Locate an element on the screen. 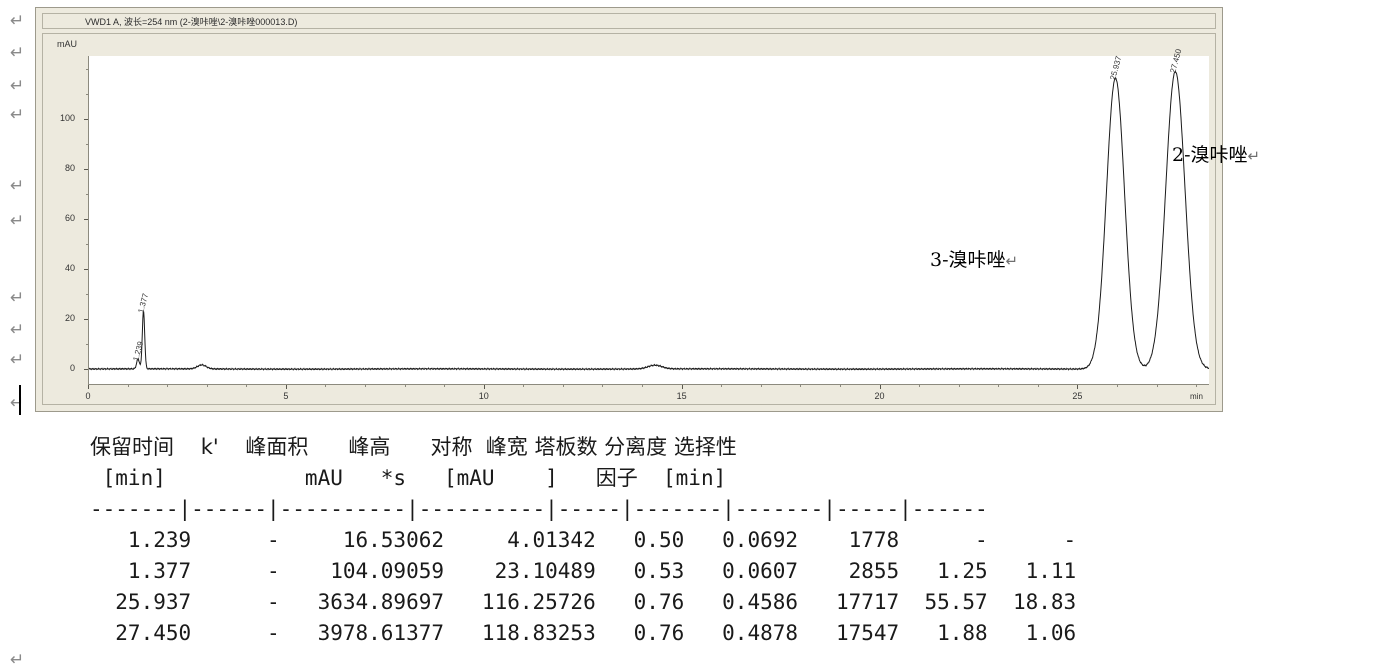 Image resolution: width=1377 pixels, height=672 pixels. x-axis-tick-label: 20 is located at coordinates (879, 396).